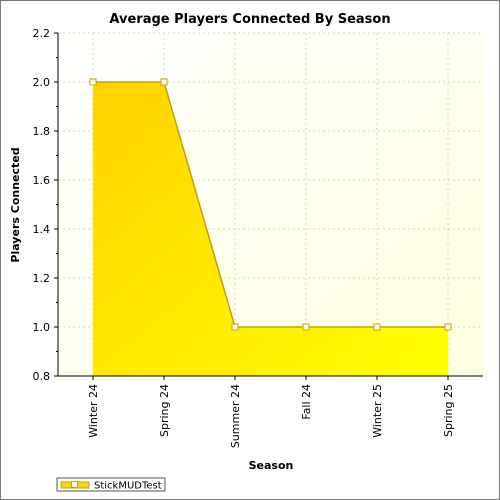  Describe the element at coordinates (448, 410) in the screenshot. I see `x-tick-label: Spring 25` at that location.